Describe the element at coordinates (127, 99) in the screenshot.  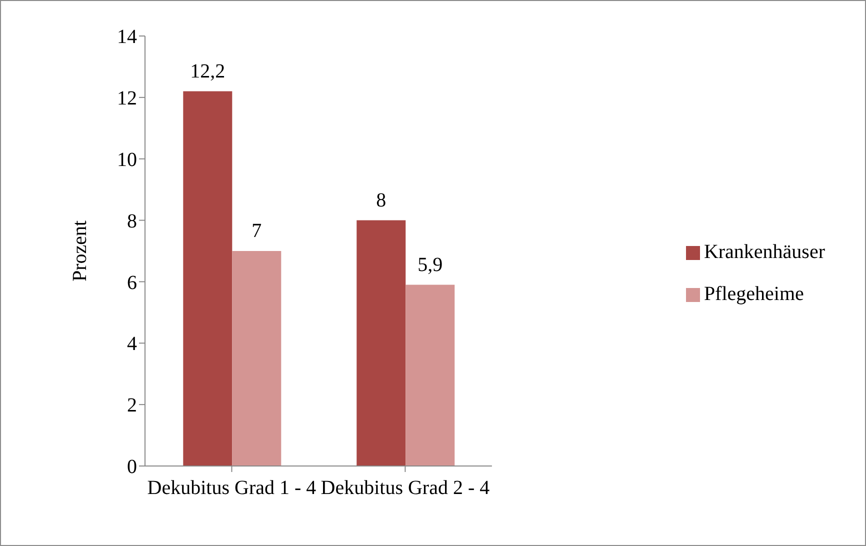
I see `y-tick-label: 12` at that location.